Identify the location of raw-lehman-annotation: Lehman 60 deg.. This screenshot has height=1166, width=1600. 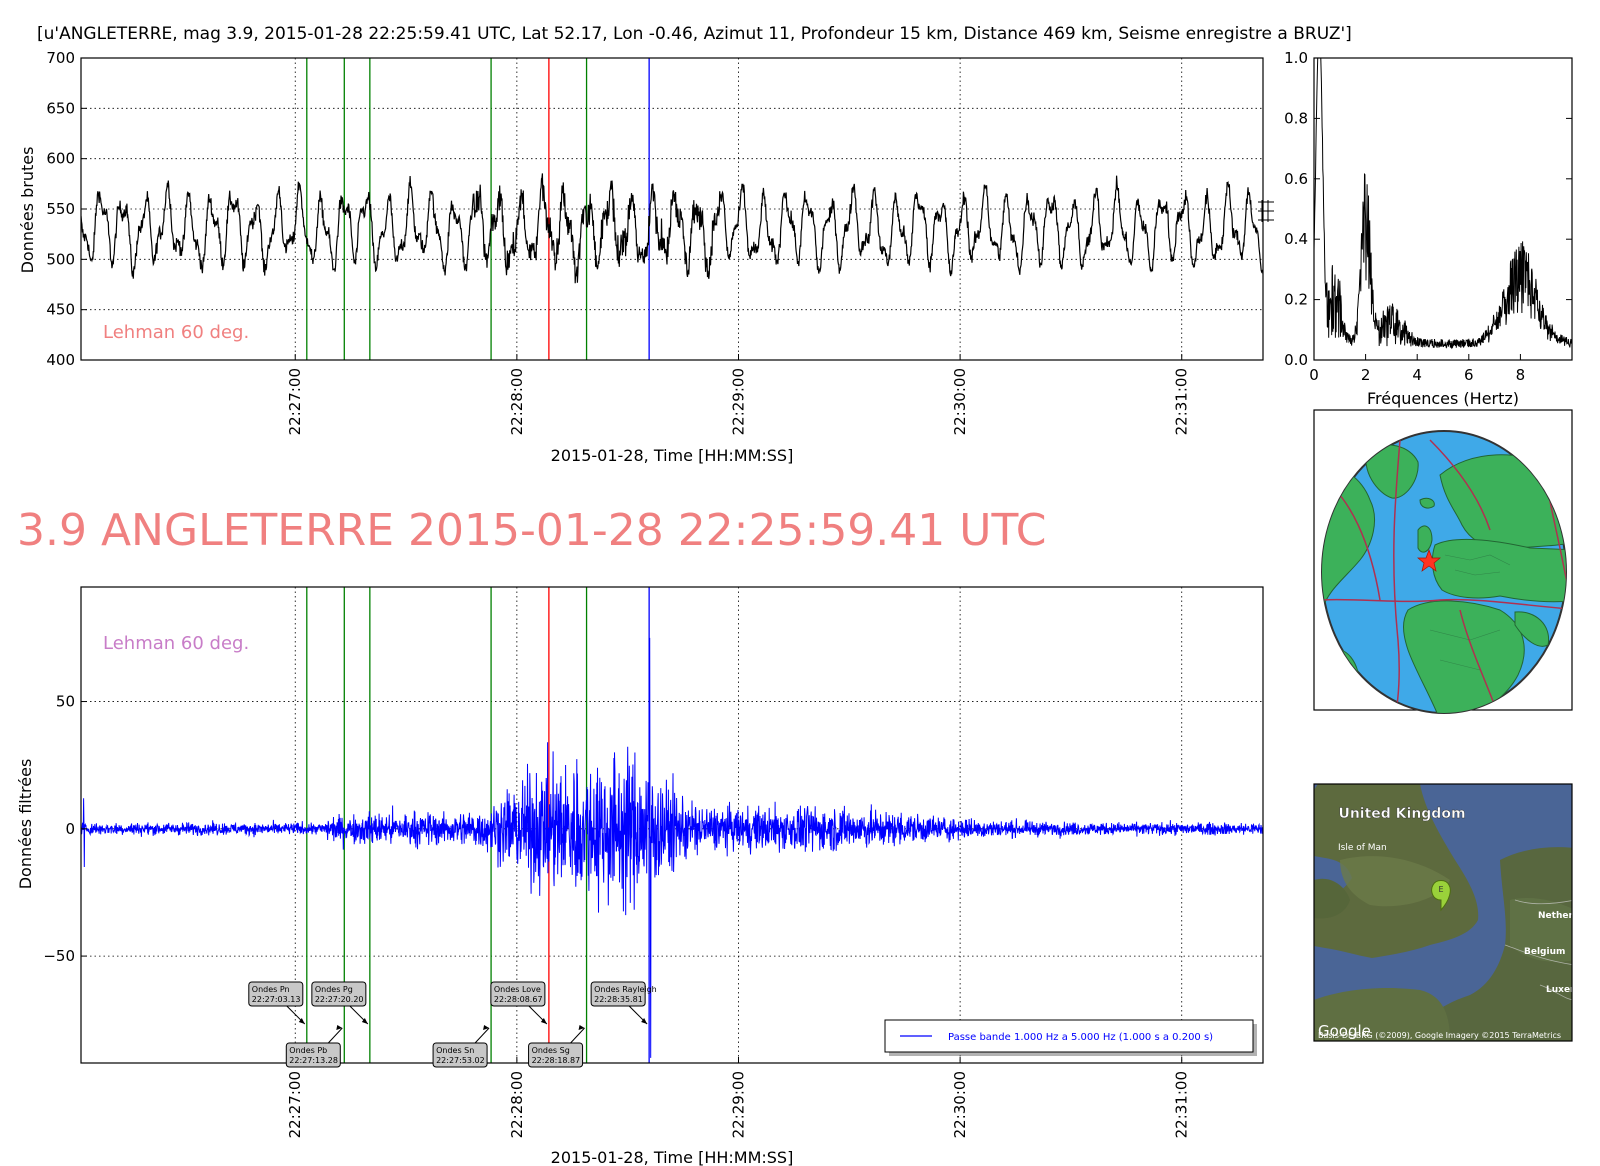
(176, 332).